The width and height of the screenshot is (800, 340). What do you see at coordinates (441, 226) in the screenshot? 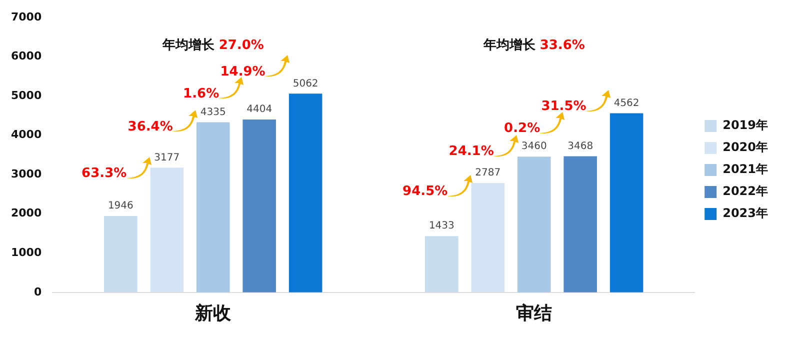
I see `data-label: 1433` at bounding box center [441, 226].